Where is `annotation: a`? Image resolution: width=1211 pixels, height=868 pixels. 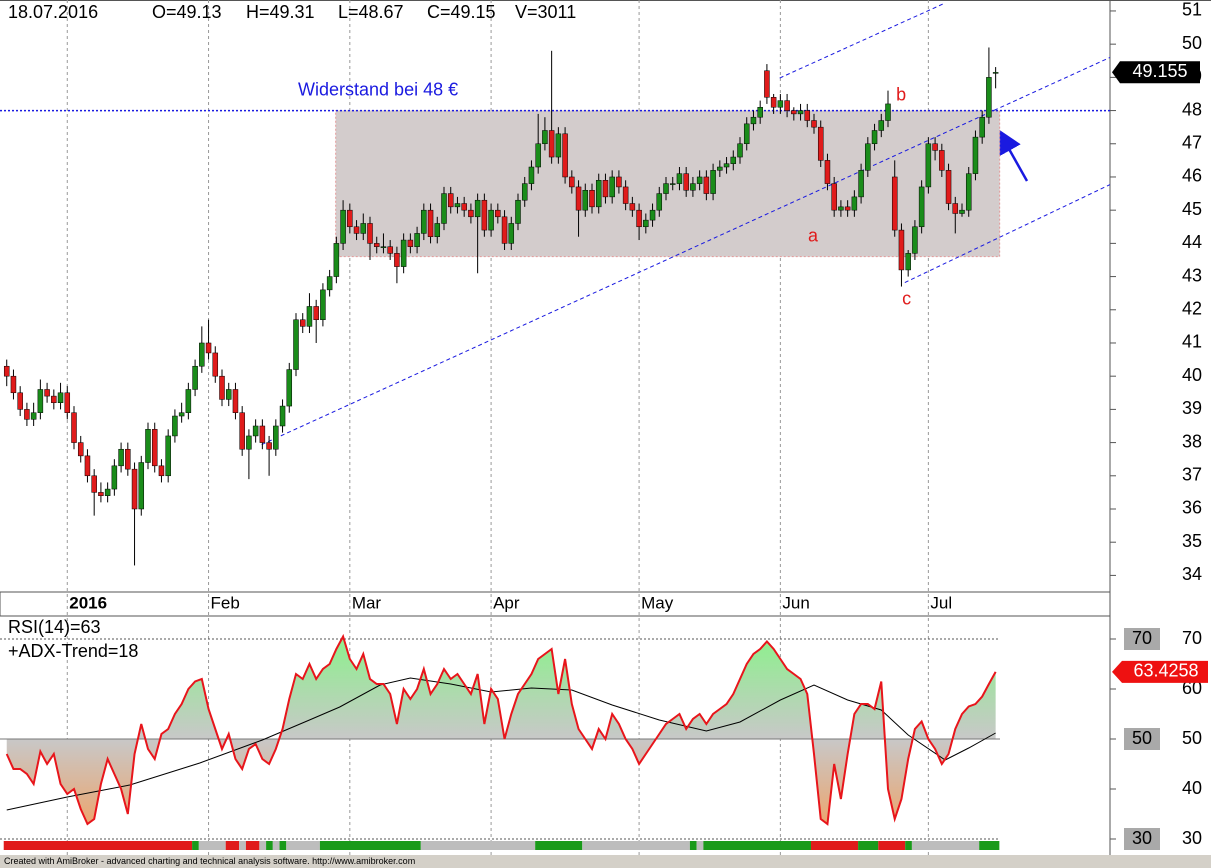
annotation: a is located at coordinates (813, 235).